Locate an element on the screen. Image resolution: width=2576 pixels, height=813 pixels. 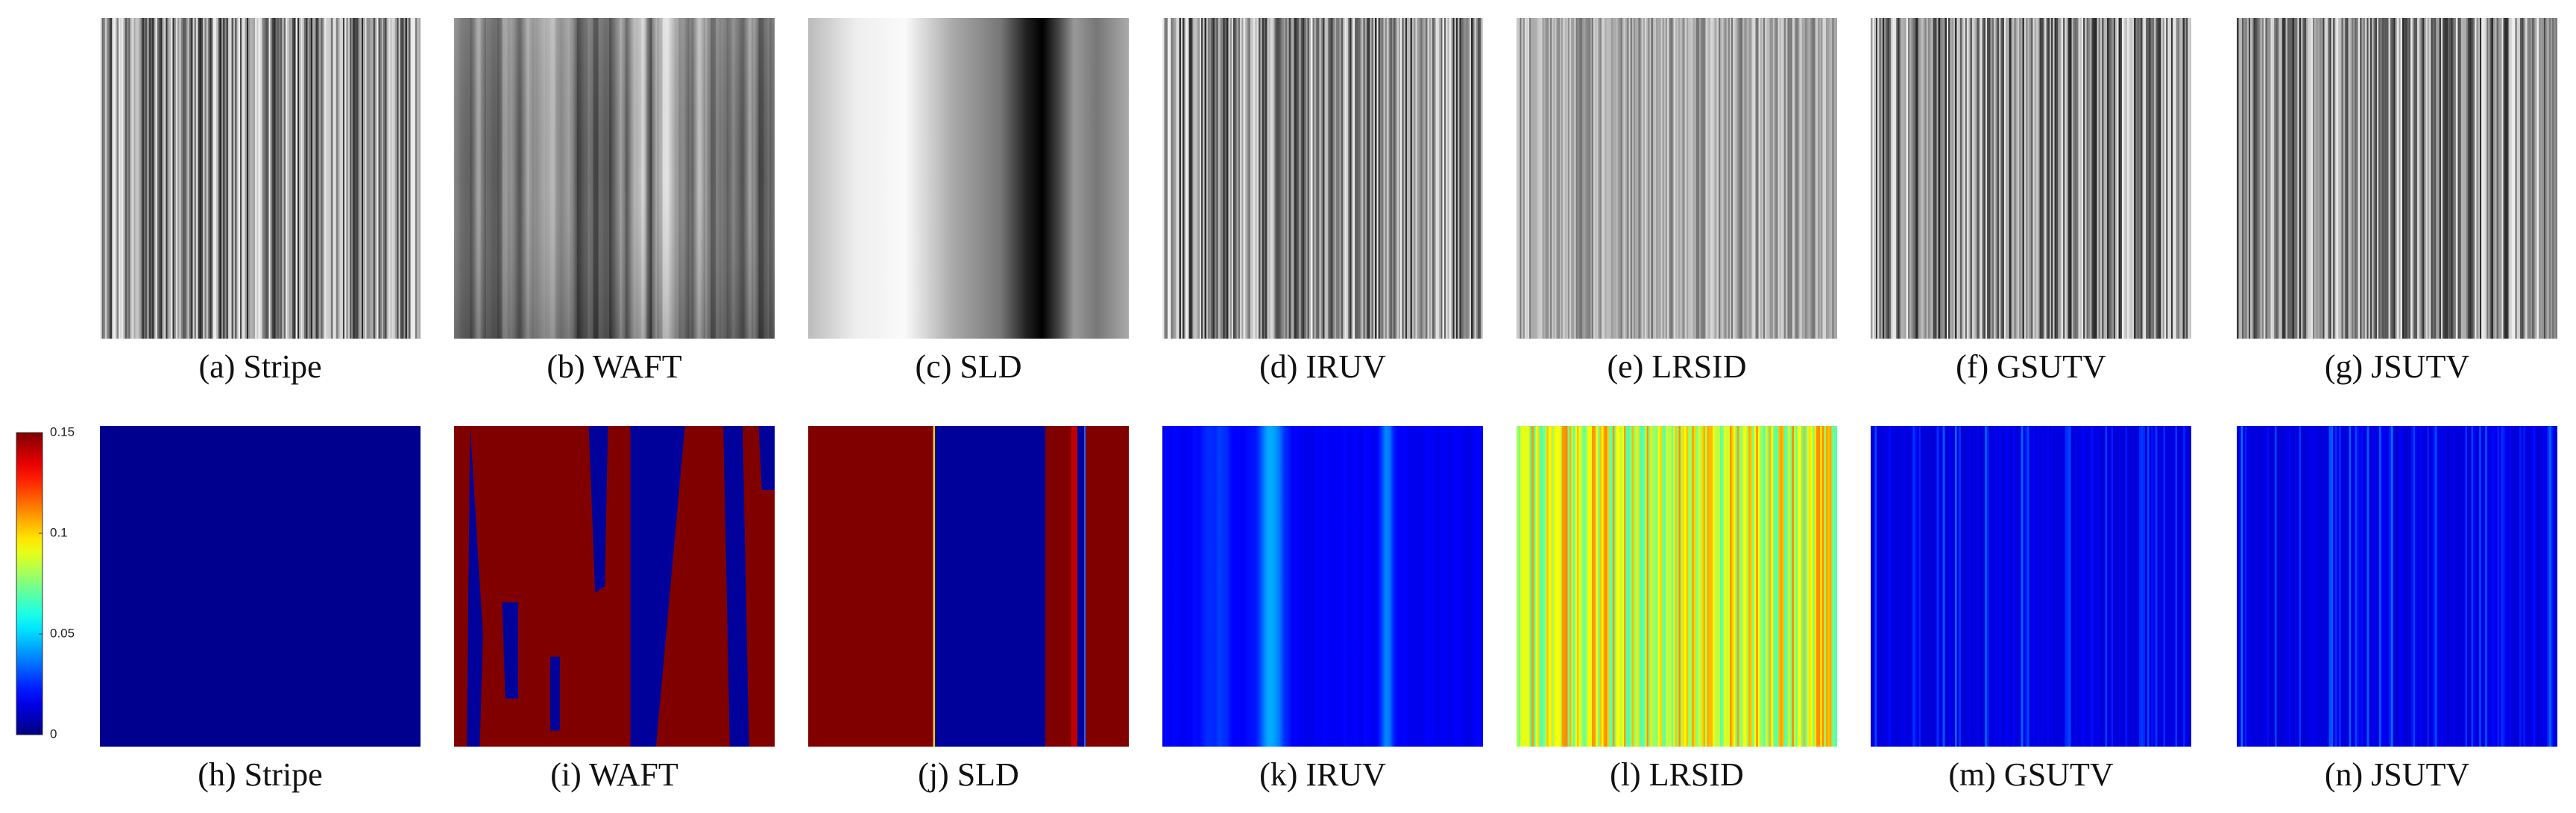
colorbar-tick-label: 0.05 is located at coordinates (62, 633).